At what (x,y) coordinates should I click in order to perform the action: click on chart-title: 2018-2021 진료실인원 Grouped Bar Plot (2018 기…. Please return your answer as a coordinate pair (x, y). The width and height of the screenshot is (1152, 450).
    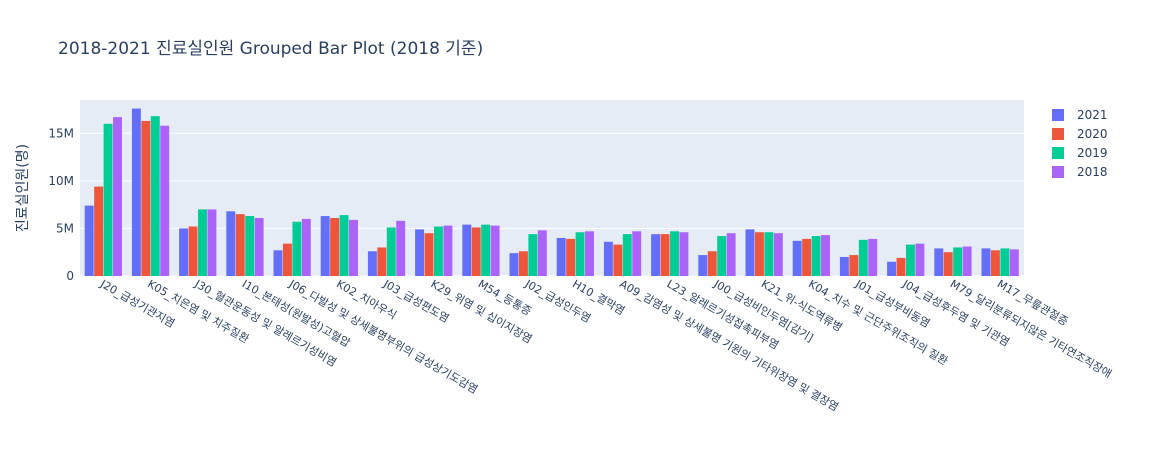
    Looking at the image, I should click on (271, 49).